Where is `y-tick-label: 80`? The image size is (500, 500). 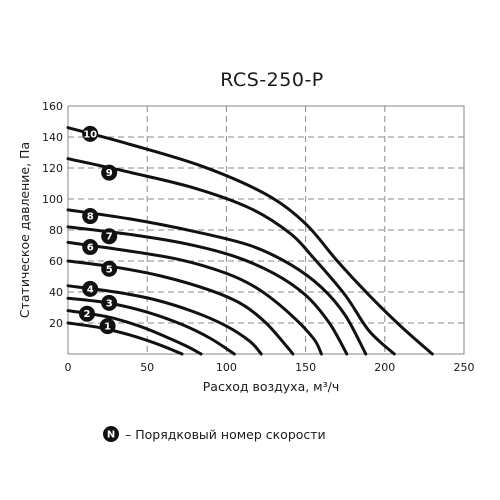
y-tick-label: 80 is located at coordinates (56, 230).